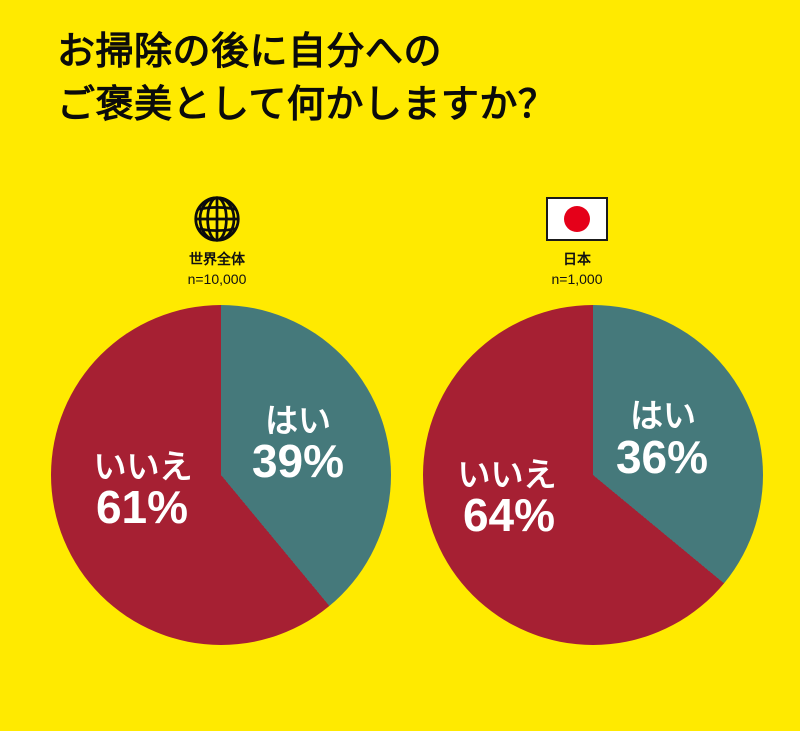  I want to click on sample-size-world: n=10,000, so click(217, 279).